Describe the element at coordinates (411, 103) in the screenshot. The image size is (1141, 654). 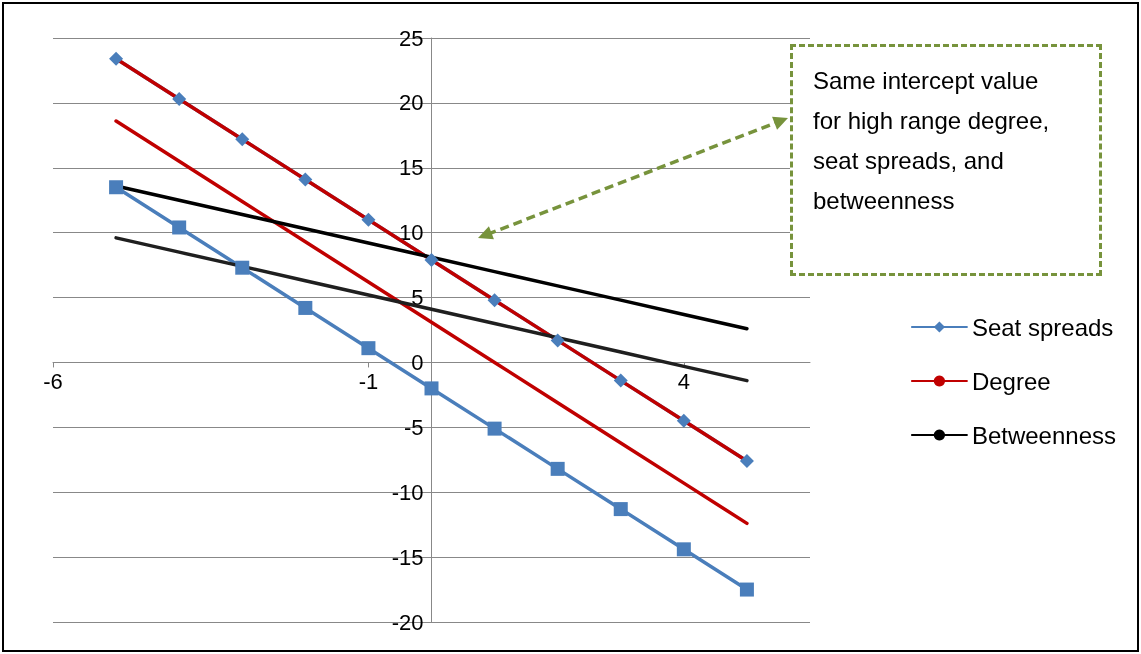
I see `y-tick-label: 20` at that location.